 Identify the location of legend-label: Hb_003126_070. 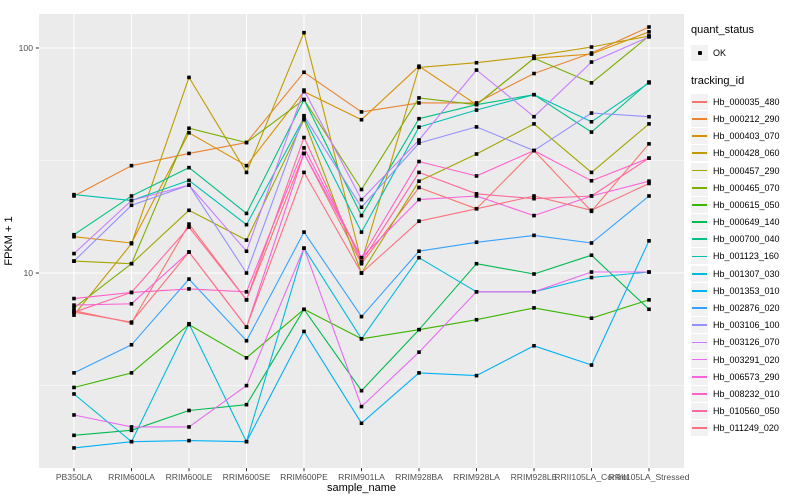
(746, 342).